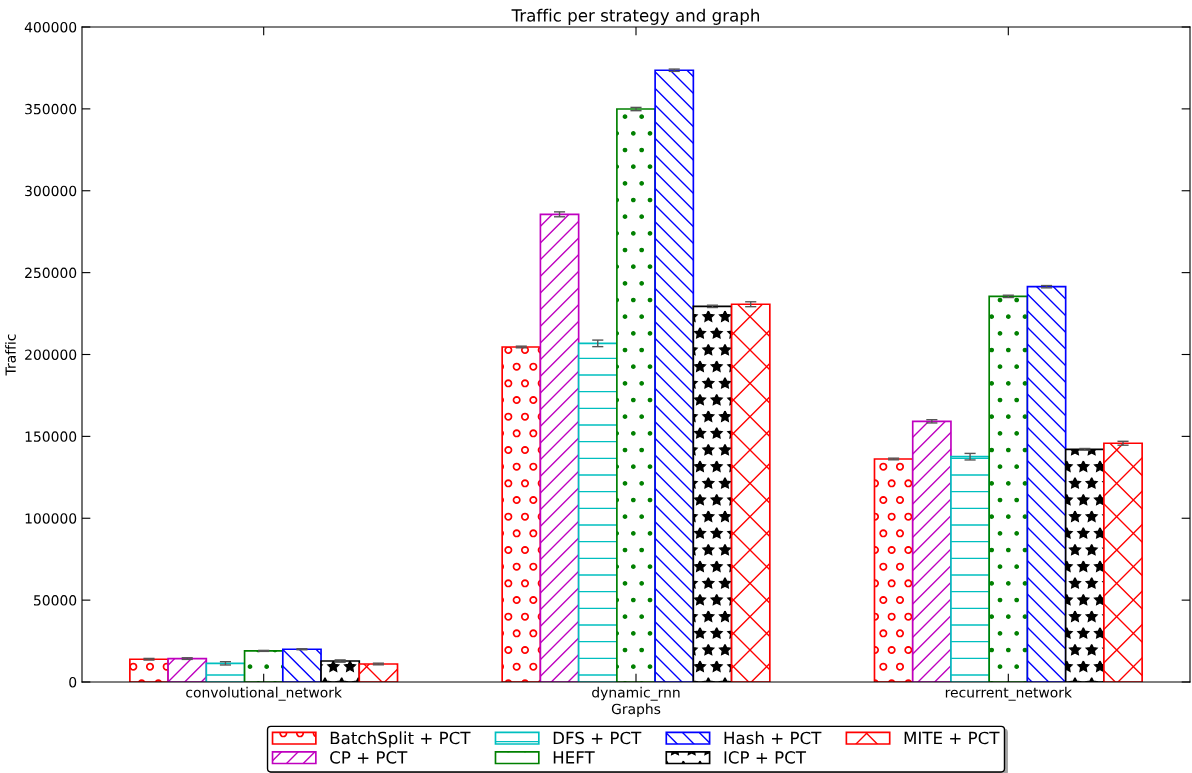 This screenshot has height=773, width=1192. What do you see at coordinates (765, 757) in the screenshot?
I see `legend-label: ICP + PCT` at bounding box center [765, 757].